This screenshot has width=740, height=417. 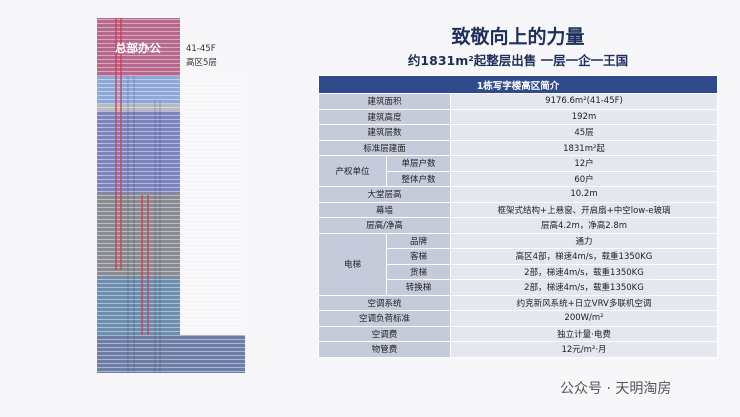 I want to click on table-row: 建筑高度 192m, so click(x=518, y=116).